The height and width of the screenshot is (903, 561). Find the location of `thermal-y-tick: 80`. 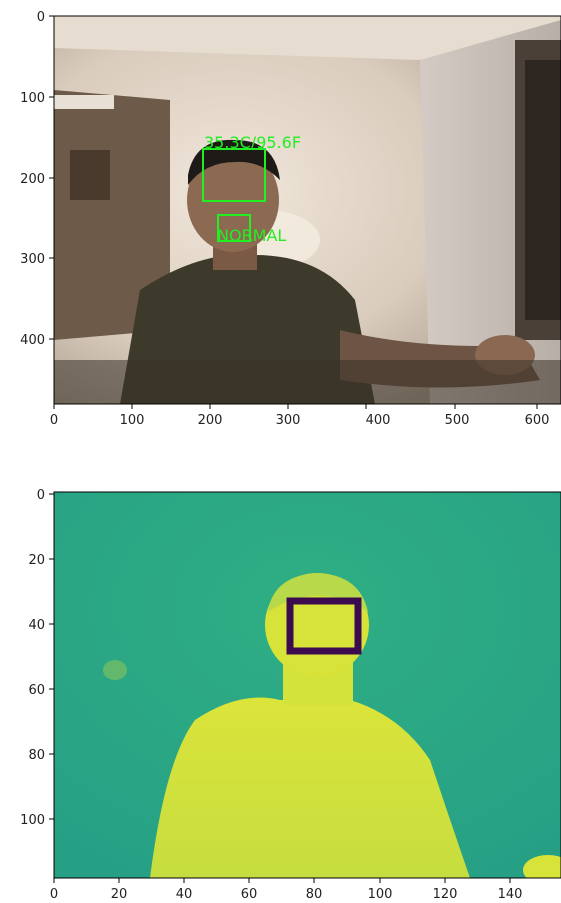

thermal-y-tick: 80 is located at coordinates (36, 755).